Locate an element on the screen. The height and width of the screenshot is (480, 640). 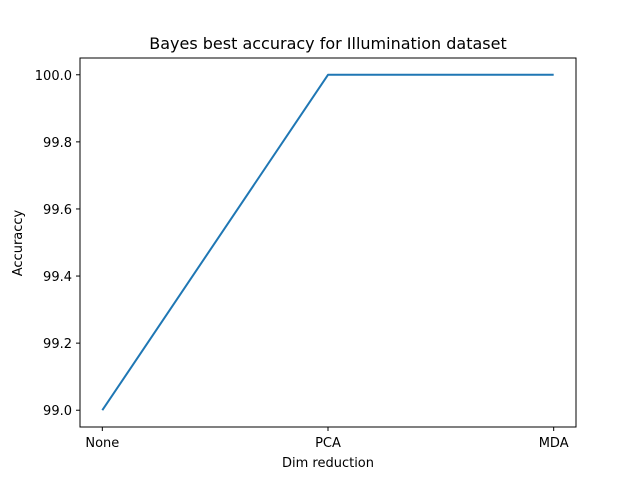
x-tick-label: PCA is located at coordinates (328, 443).